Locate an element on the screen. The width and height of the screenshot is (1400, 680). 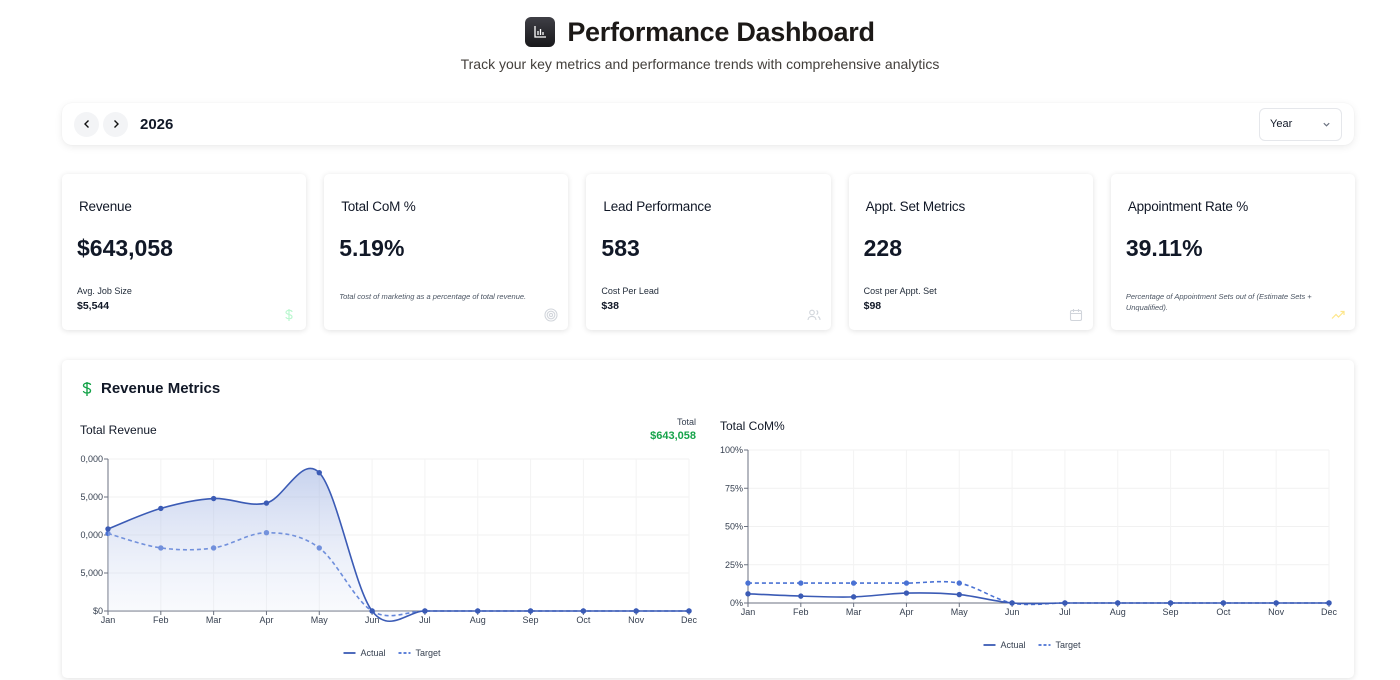
total-com-chart-title: Total CoM% is located at coordinates (752, 426).